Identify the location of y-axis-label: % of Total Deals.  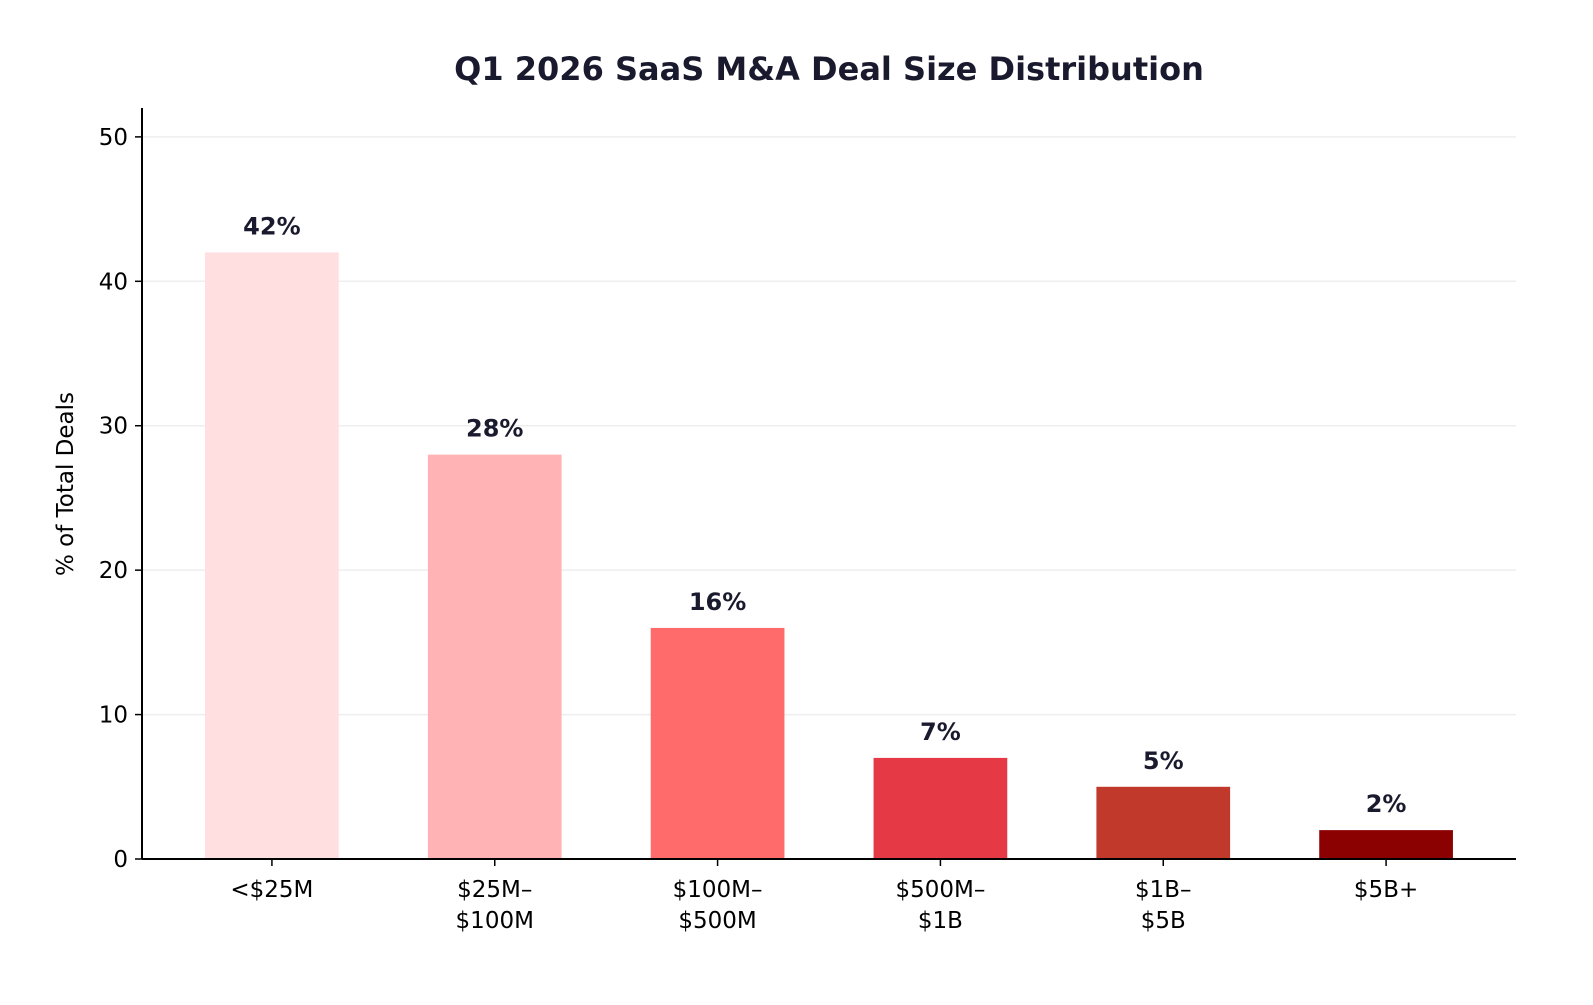
(66, 484).